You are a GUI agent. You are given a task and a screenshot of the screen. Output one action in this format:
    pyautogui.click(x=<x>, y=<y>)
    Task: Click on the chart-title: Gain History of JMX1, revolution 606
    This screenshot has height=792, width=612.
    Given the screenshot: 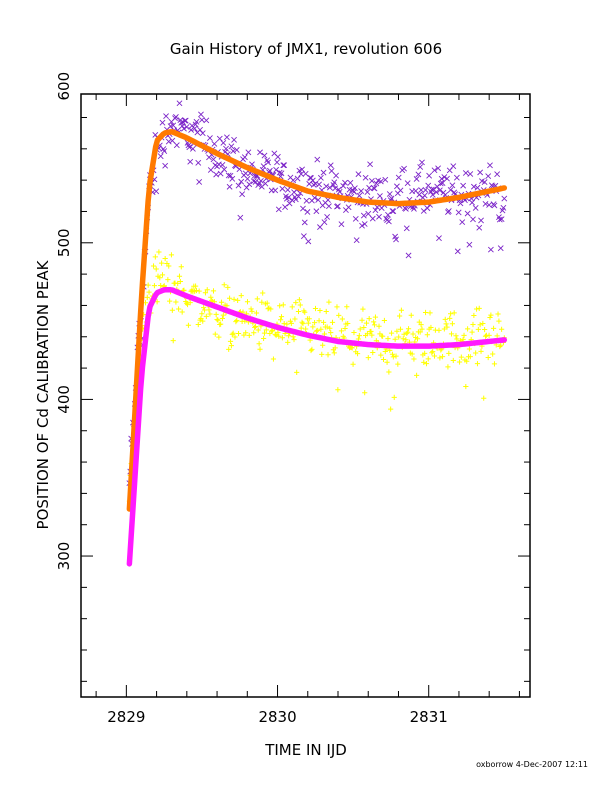 What is the action you would take?
    pyautogui.click(x=306, y=49)
    